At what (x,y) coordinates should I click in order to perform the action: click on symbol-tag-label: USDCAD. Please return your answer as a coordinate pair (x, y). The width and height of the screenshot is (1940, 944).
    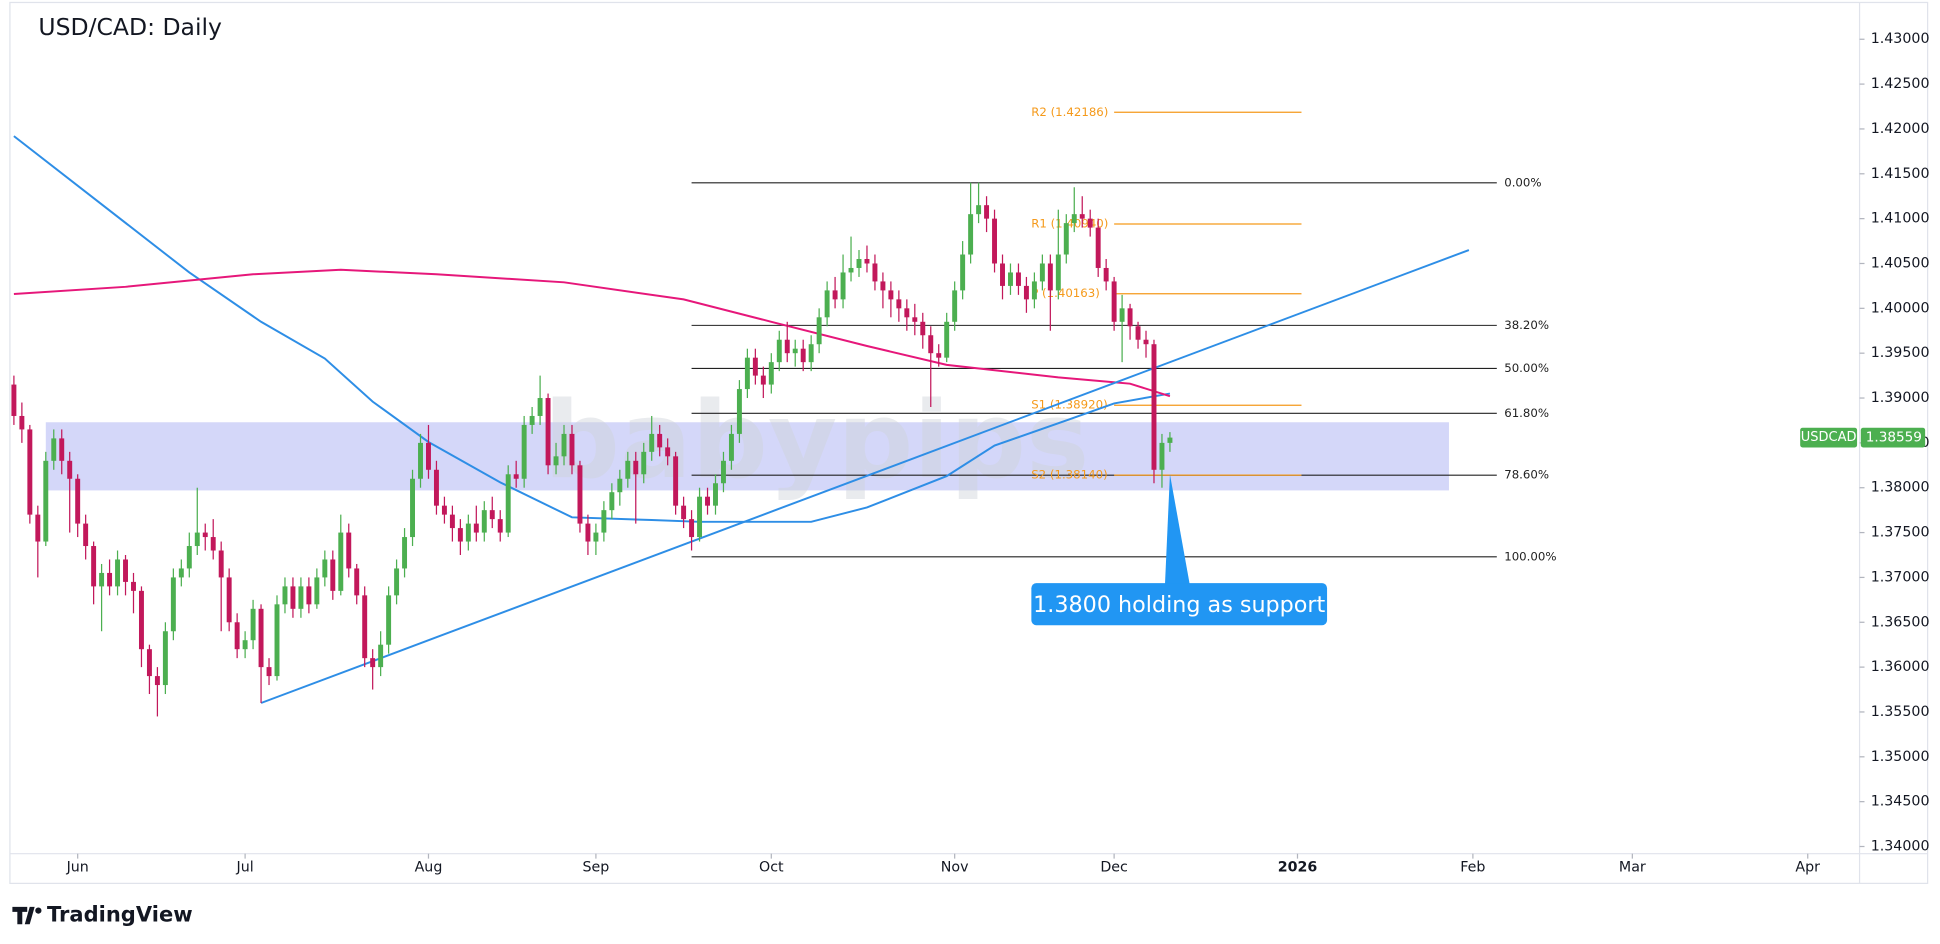
    Looking at the image, I should click on (1829, 437).